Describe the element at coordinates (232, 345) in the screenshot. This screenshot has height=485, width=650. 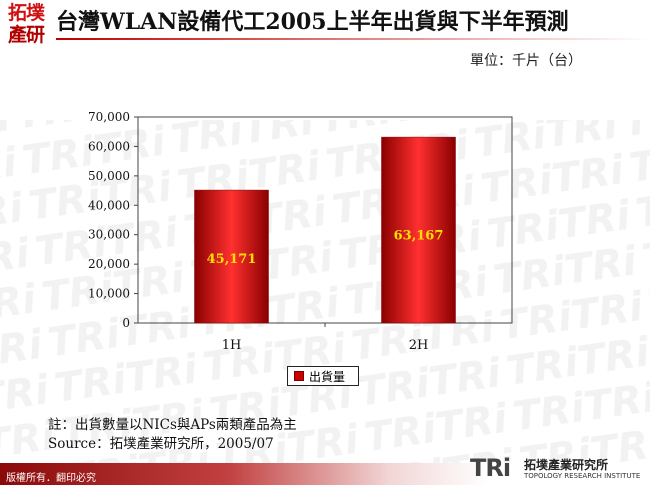
I see `x-tick-label: 1H` at that location.